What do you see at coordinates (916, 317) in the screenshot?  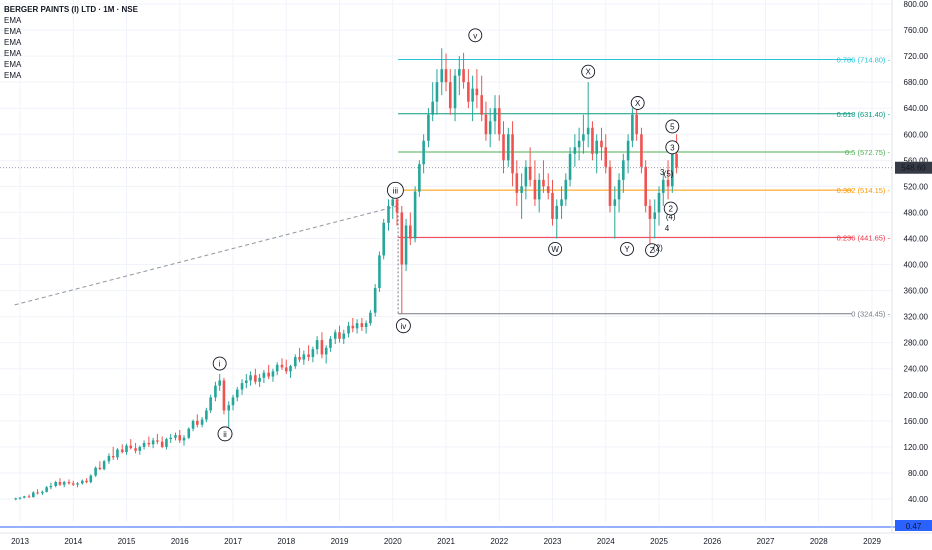 I see `y-tick-label: 320.00` at bounding box center [916, 317].